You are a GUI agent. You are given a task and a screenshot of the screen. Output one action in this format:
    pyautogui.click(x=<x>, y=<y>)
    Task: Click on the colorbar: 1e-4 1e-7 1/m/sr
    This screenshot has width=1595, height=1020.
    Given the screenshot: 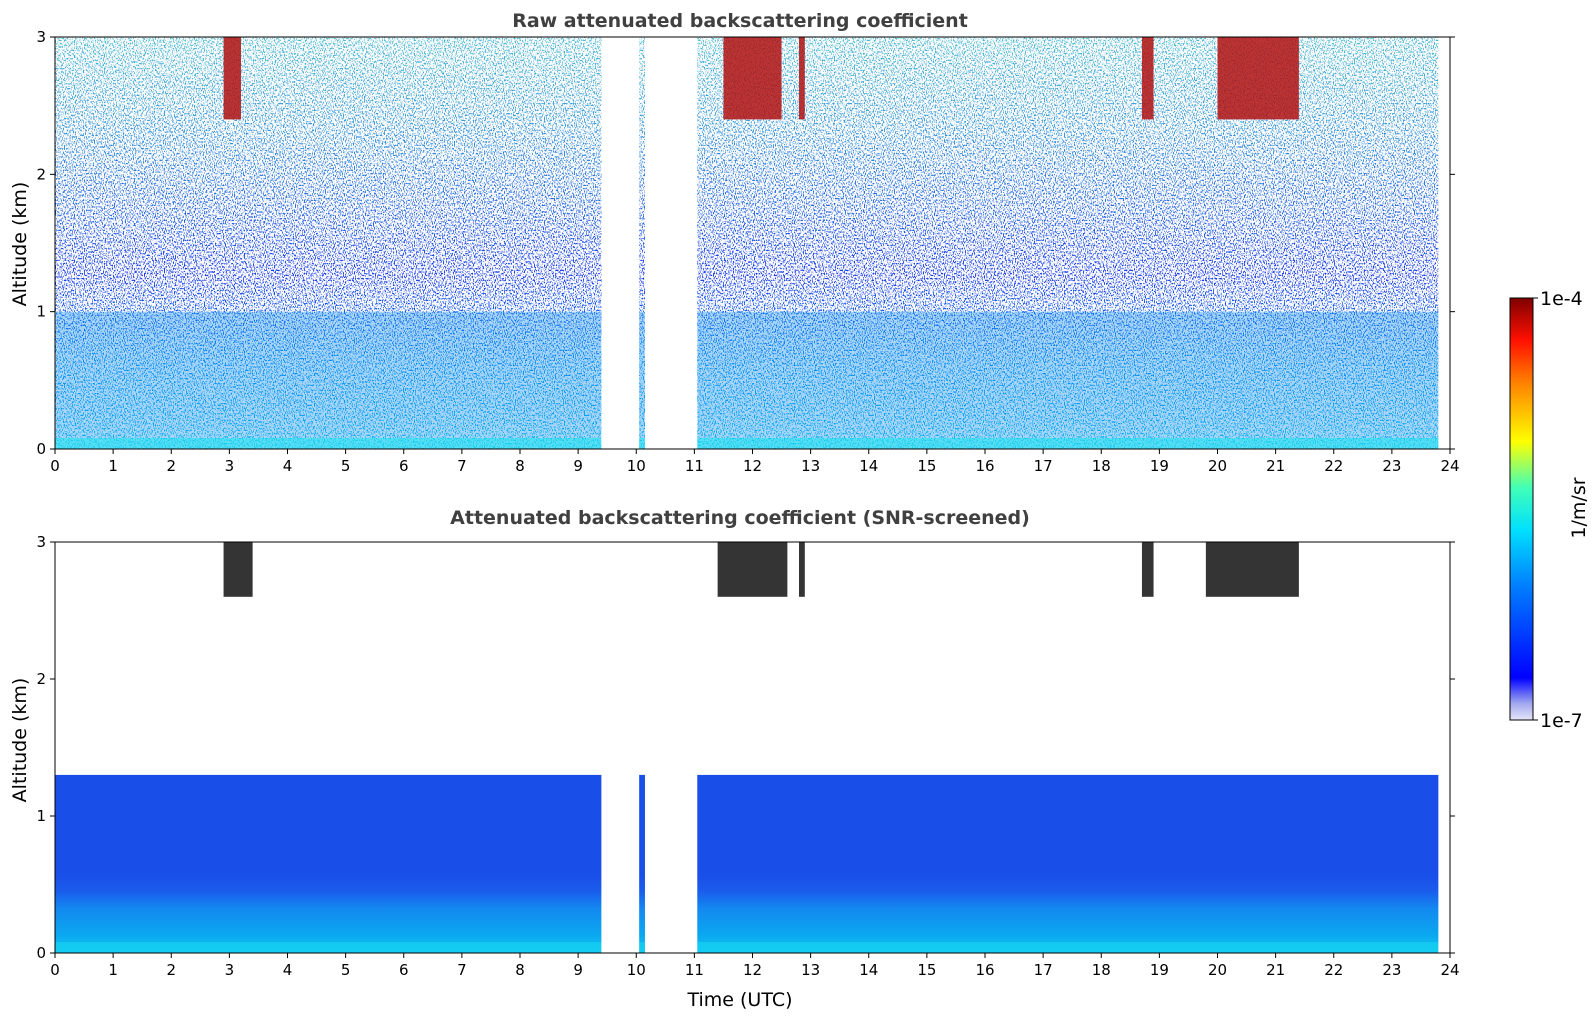 What is the action you would take?
    pyautogui.click(x=1549, y=510)
    